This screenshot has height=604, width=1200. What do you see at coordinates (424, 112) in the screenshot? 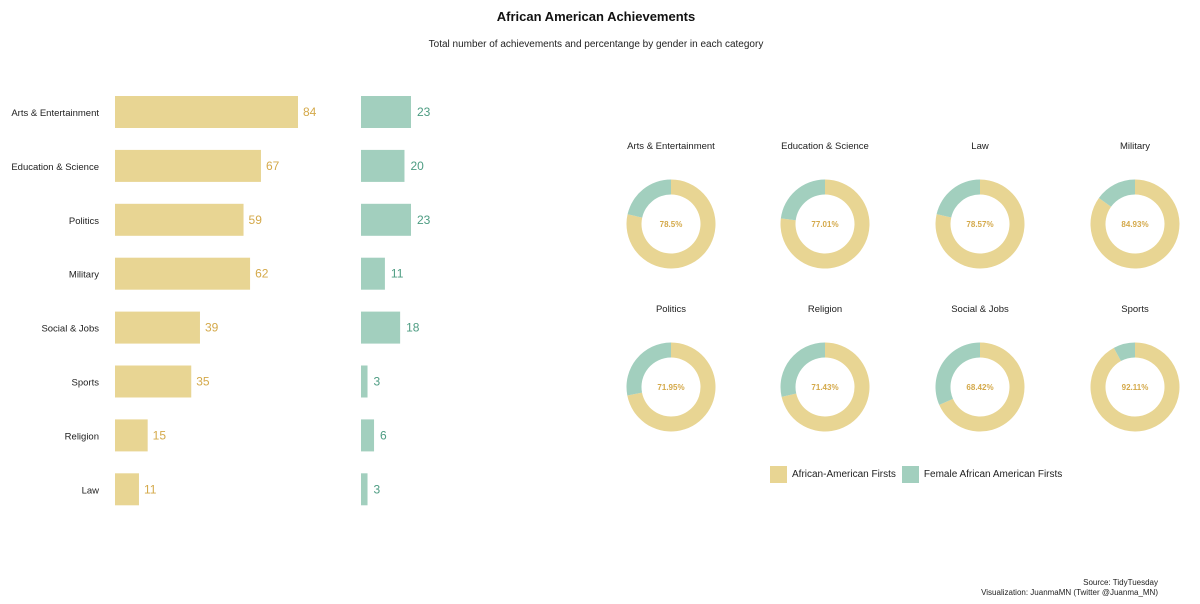
I see `value-label-female-arts-and-entertainment: 23` at bounding box center [424, 112].